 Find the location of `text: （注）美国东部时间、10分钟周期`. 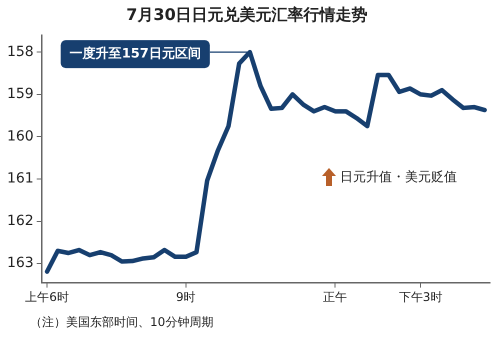

text: （注）美国东部时间、10分钟周期 is located at coordinates (122, 322).